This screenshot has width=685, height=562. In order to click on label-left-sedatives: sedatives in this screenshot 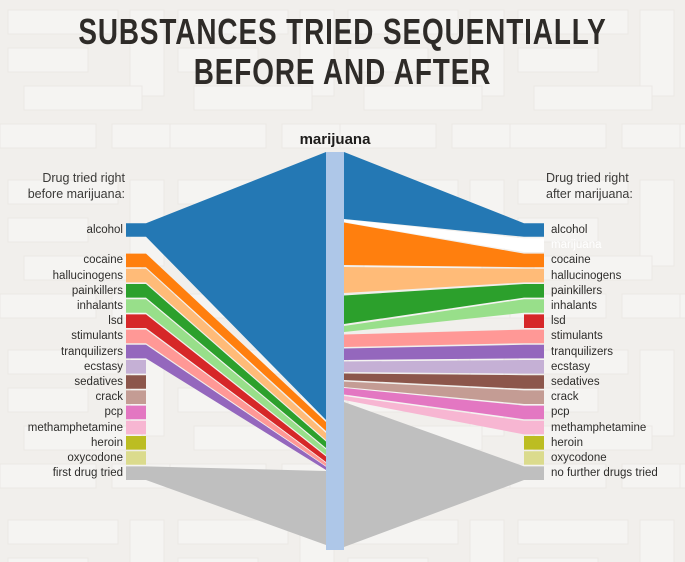, I will do `click(98, 382)`.